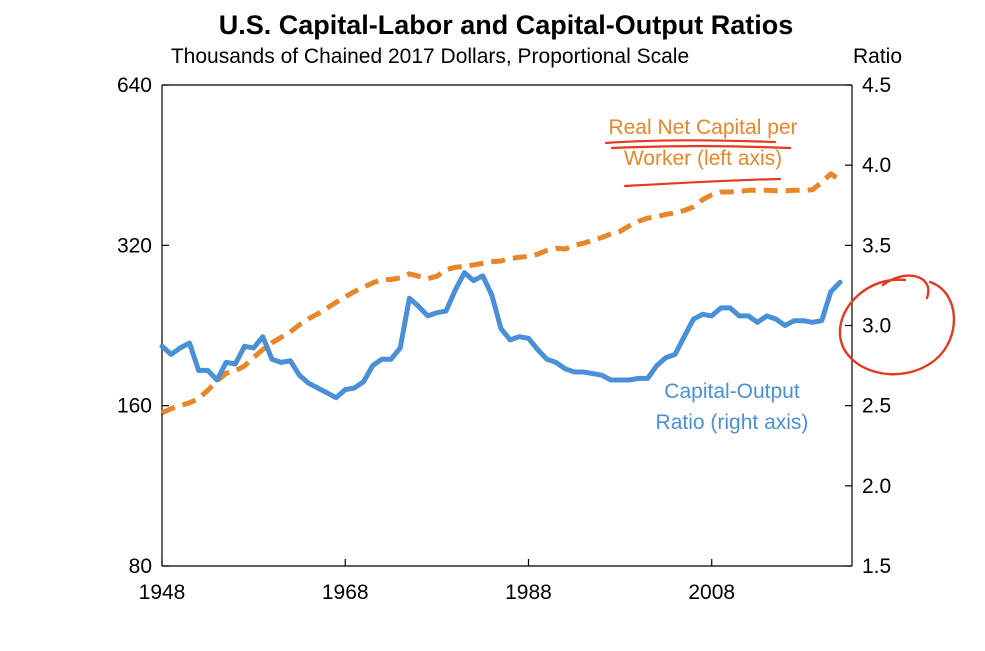 The width and height of the screenshot is (985, 651). I want to click on left-axis-tick-label: 320, so click(134, 245).